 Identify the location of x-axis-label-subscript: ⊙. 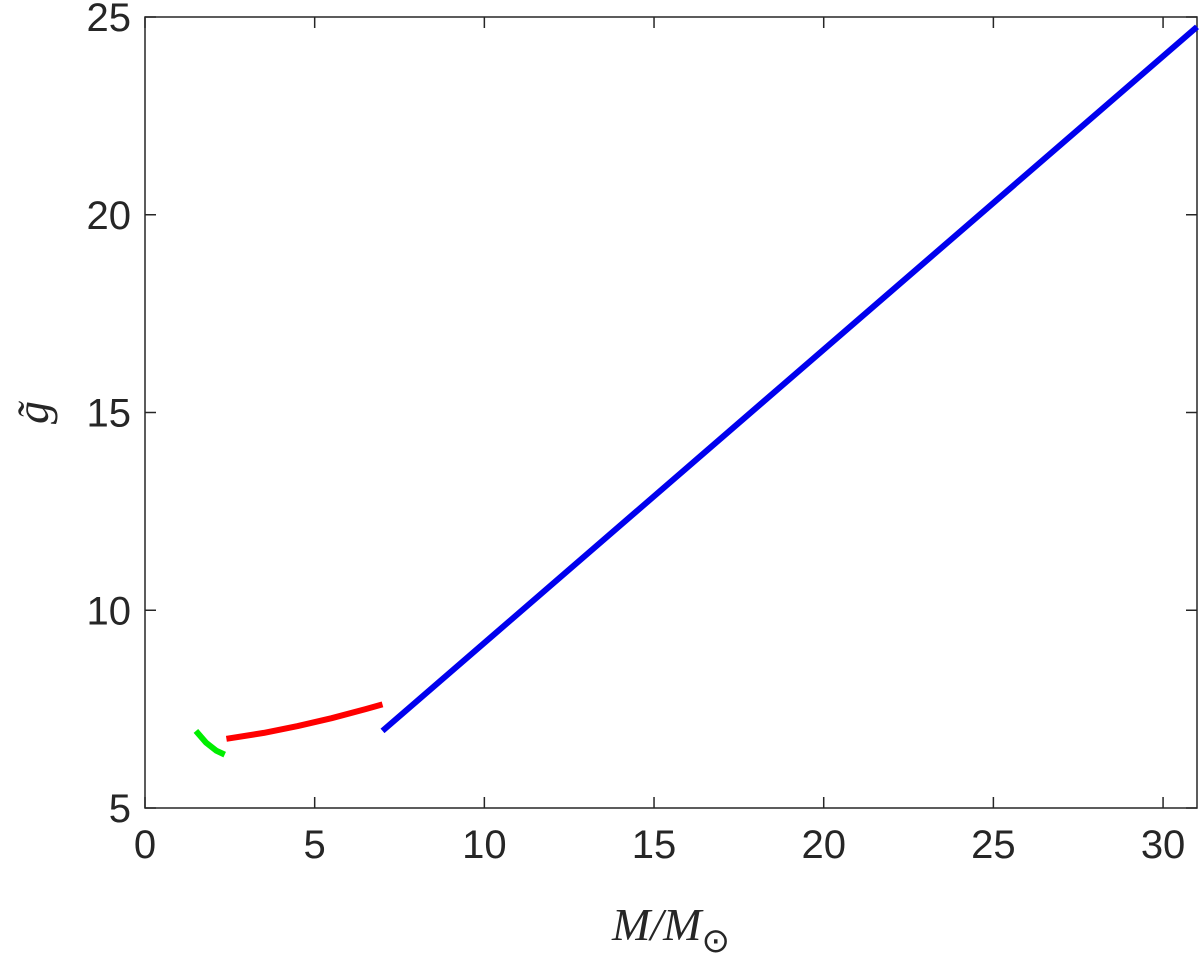
(715, 939).